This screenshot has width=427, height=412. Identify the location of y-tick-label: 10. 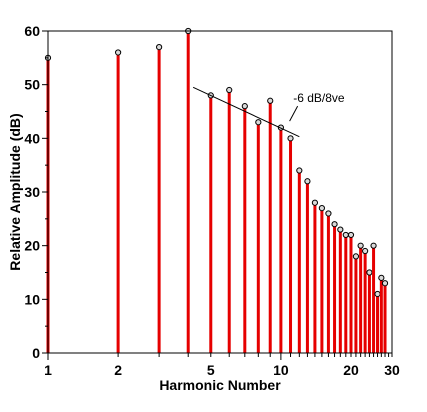
(32, 299).